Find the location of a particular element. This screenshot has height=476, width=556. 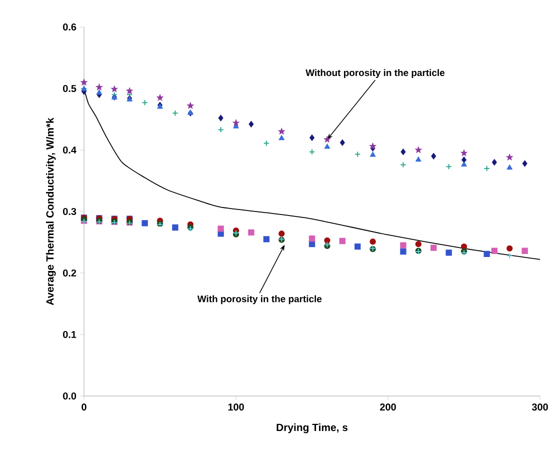

y-tick-label: 0.4 is located at coordinates (69, 150).